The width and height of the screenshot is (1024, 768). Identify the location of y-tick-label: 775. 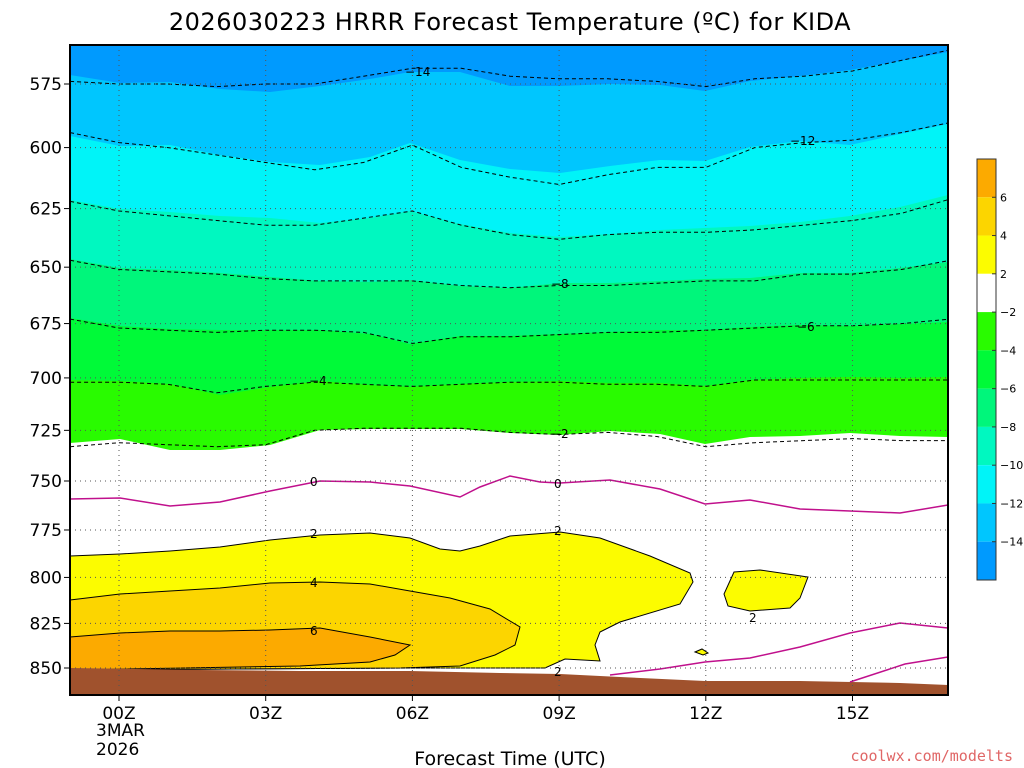
(46, 531).